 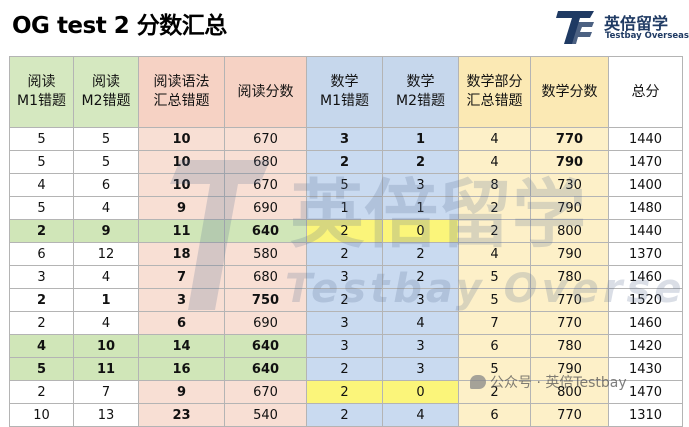 What do you see at coordinates (106, 369) in the screenshot?
I see `table-cell: 11` at bounding box center [106, 369].